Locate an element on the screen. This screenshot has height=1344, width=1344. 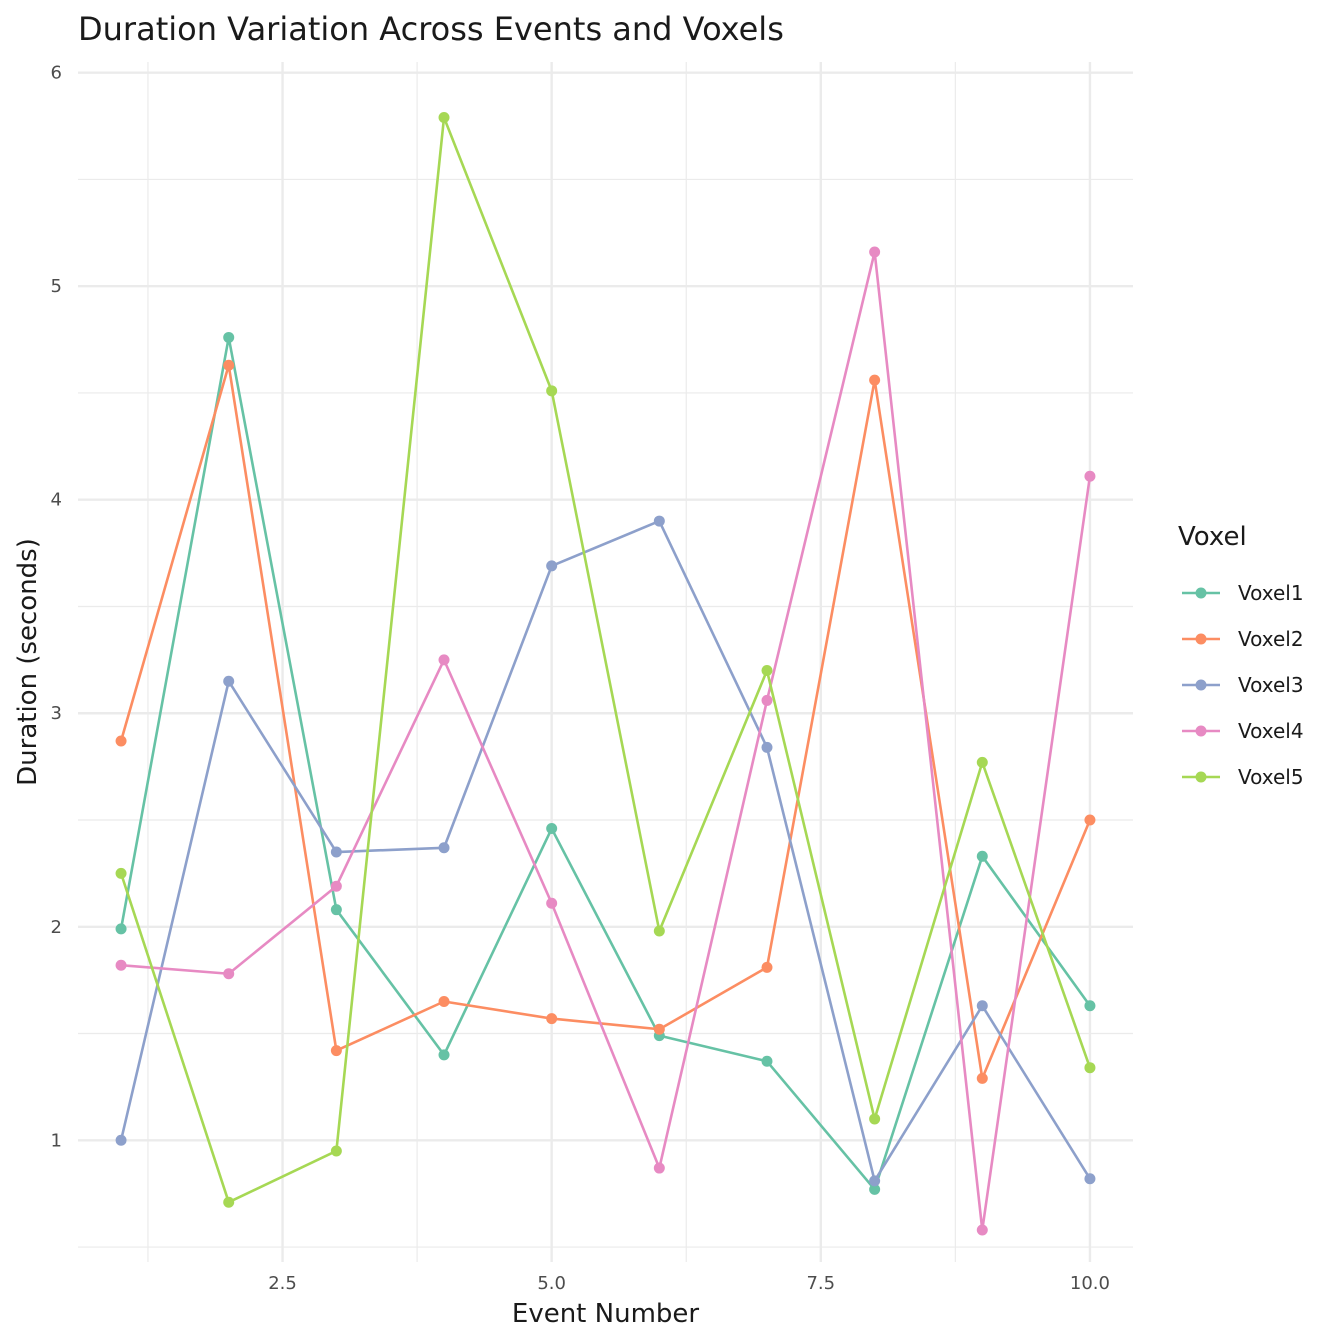
legend-items: Voxel1 Voxel2 Voxel3 Voxel4 Voxel5 is located at coordinates (1241, 685).